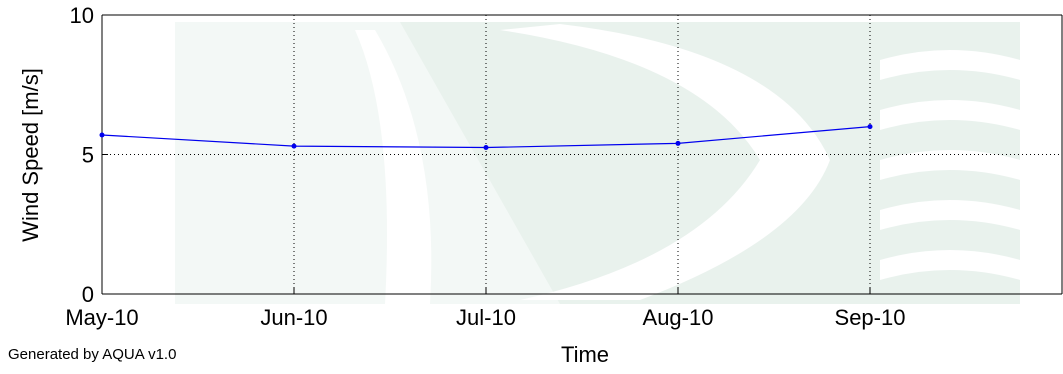 Image resolution: width=1063 pixels, height=374 pixels. I want to click on y-tick-label: 0, so click(88, 294).